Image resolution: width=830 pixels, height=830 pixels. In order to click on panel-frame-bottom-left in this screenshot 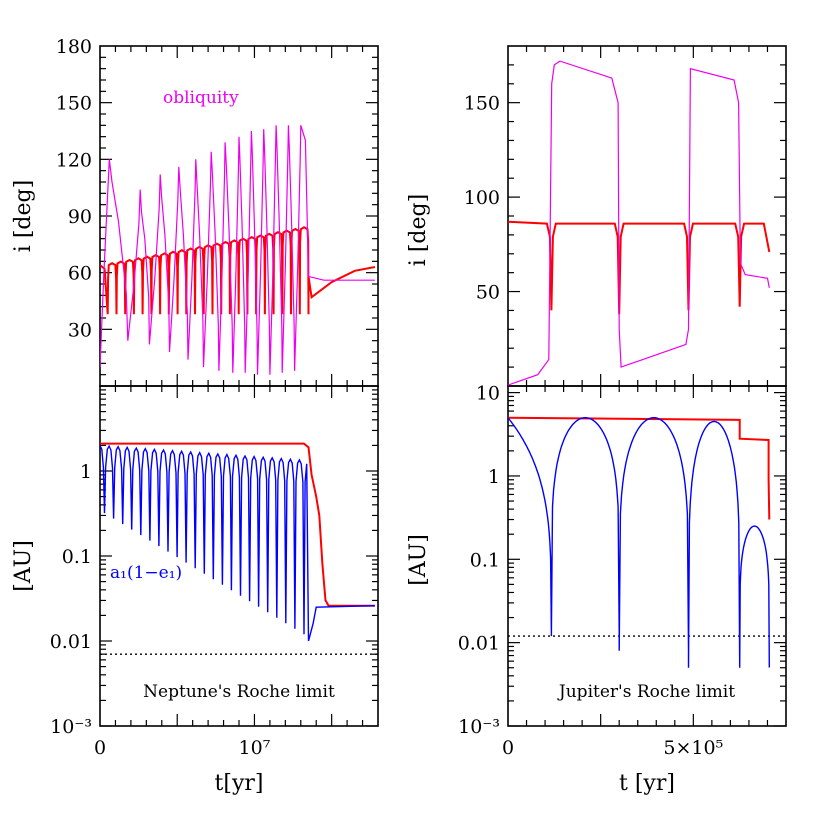, I will do `click(239, 556)`.